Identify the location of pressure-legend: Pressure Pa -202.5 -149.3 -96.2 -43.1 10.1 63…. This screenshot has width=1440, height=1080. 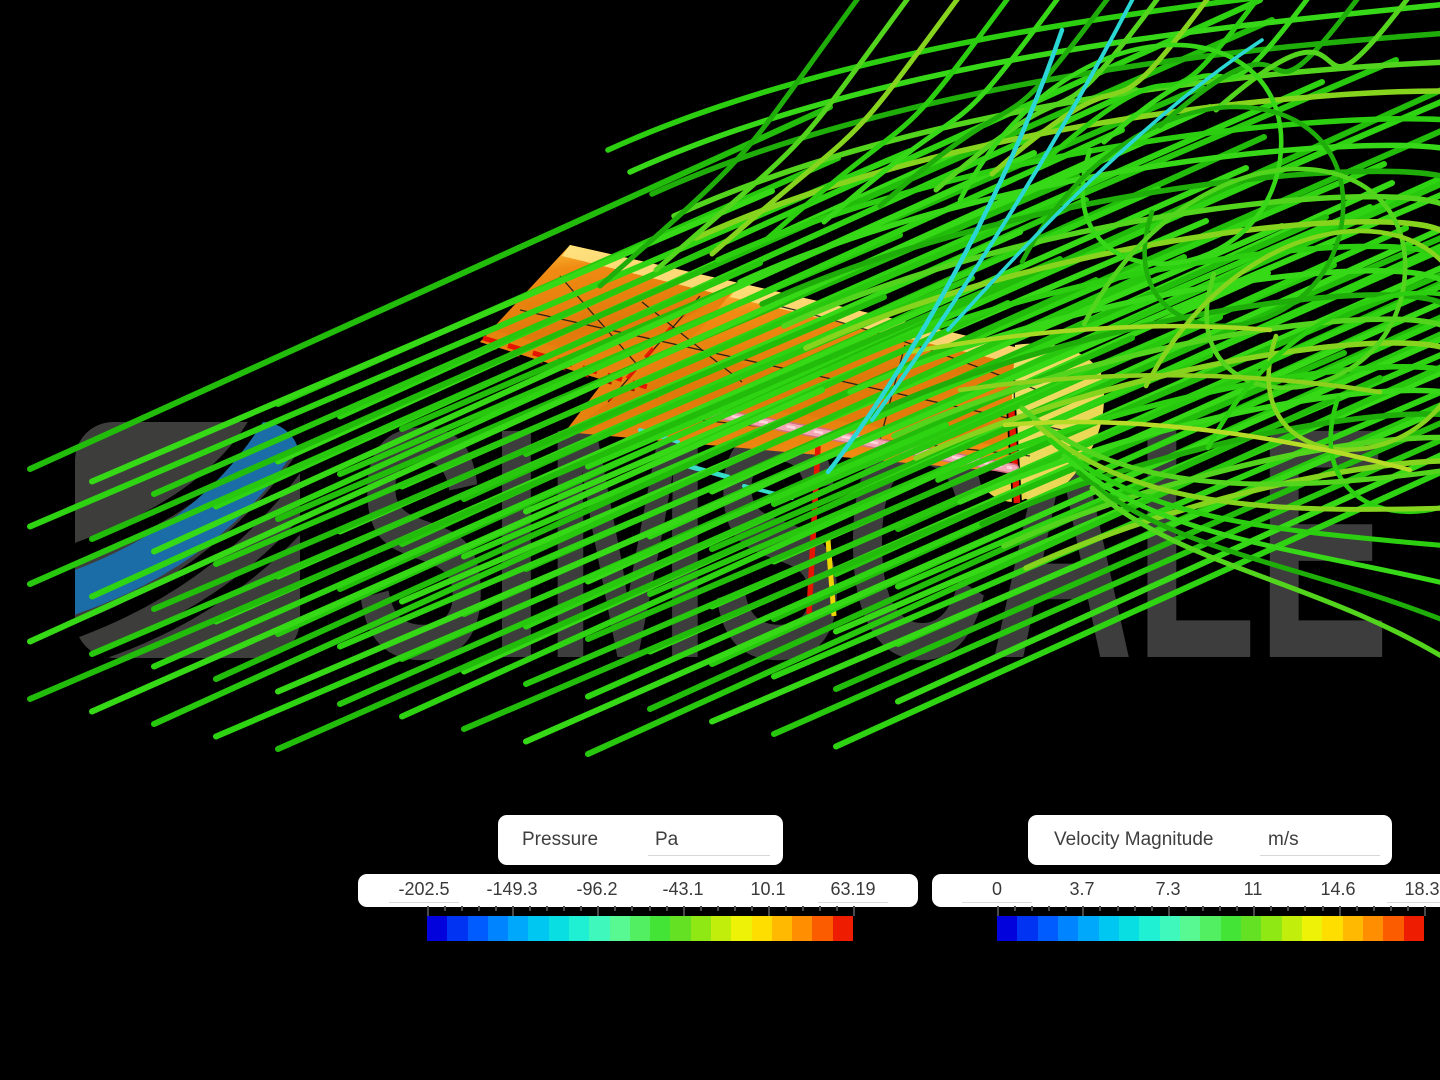
(638, 880).